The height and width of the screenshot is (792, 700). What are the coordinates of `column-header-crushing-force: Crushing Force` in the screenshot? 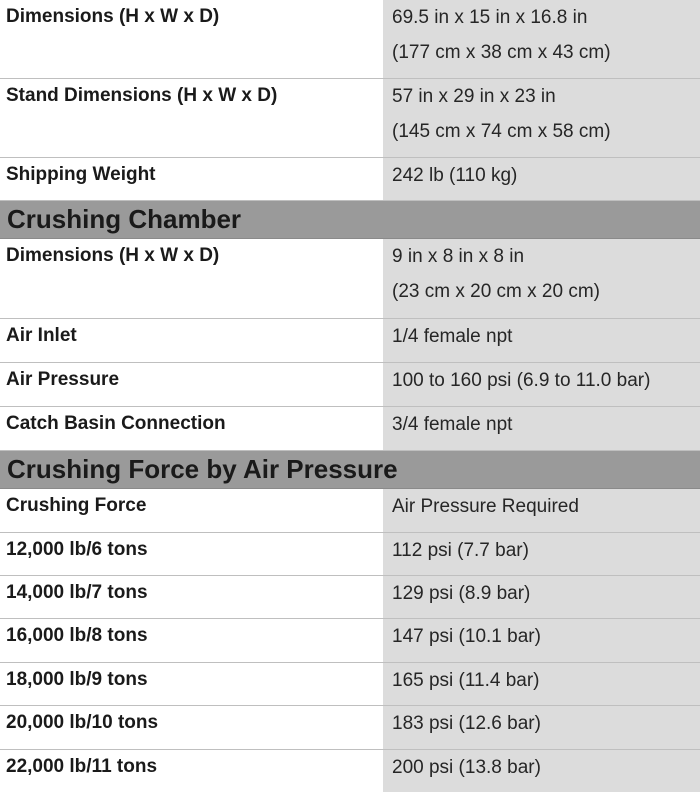 It's located at (191, 511).